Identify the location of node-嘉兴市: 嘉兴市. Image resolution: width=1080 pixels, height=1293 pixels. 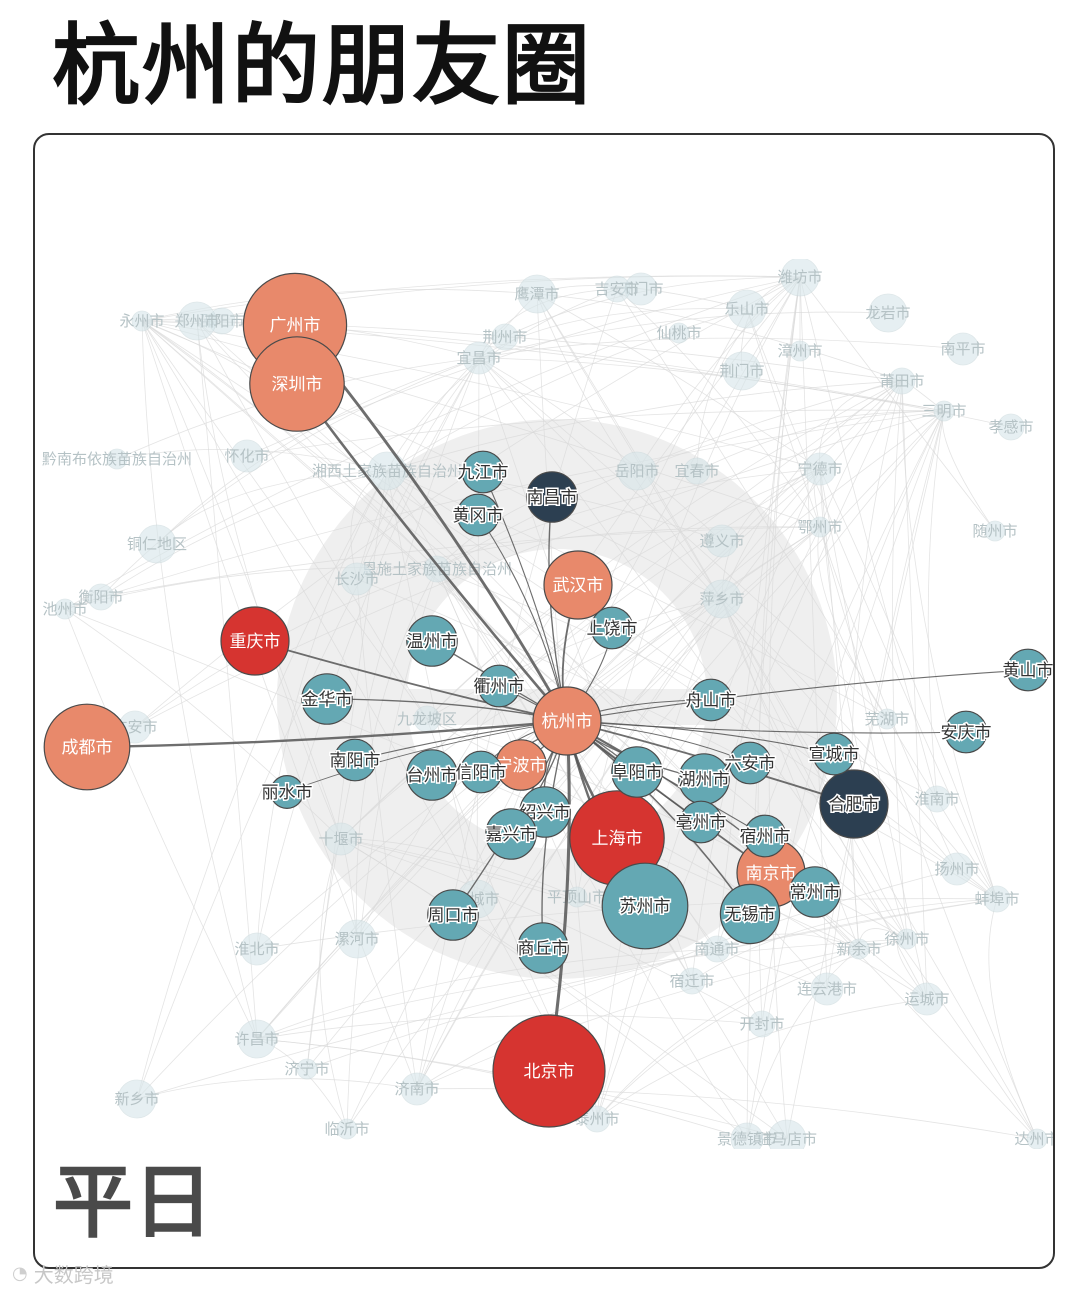
(511, 834).